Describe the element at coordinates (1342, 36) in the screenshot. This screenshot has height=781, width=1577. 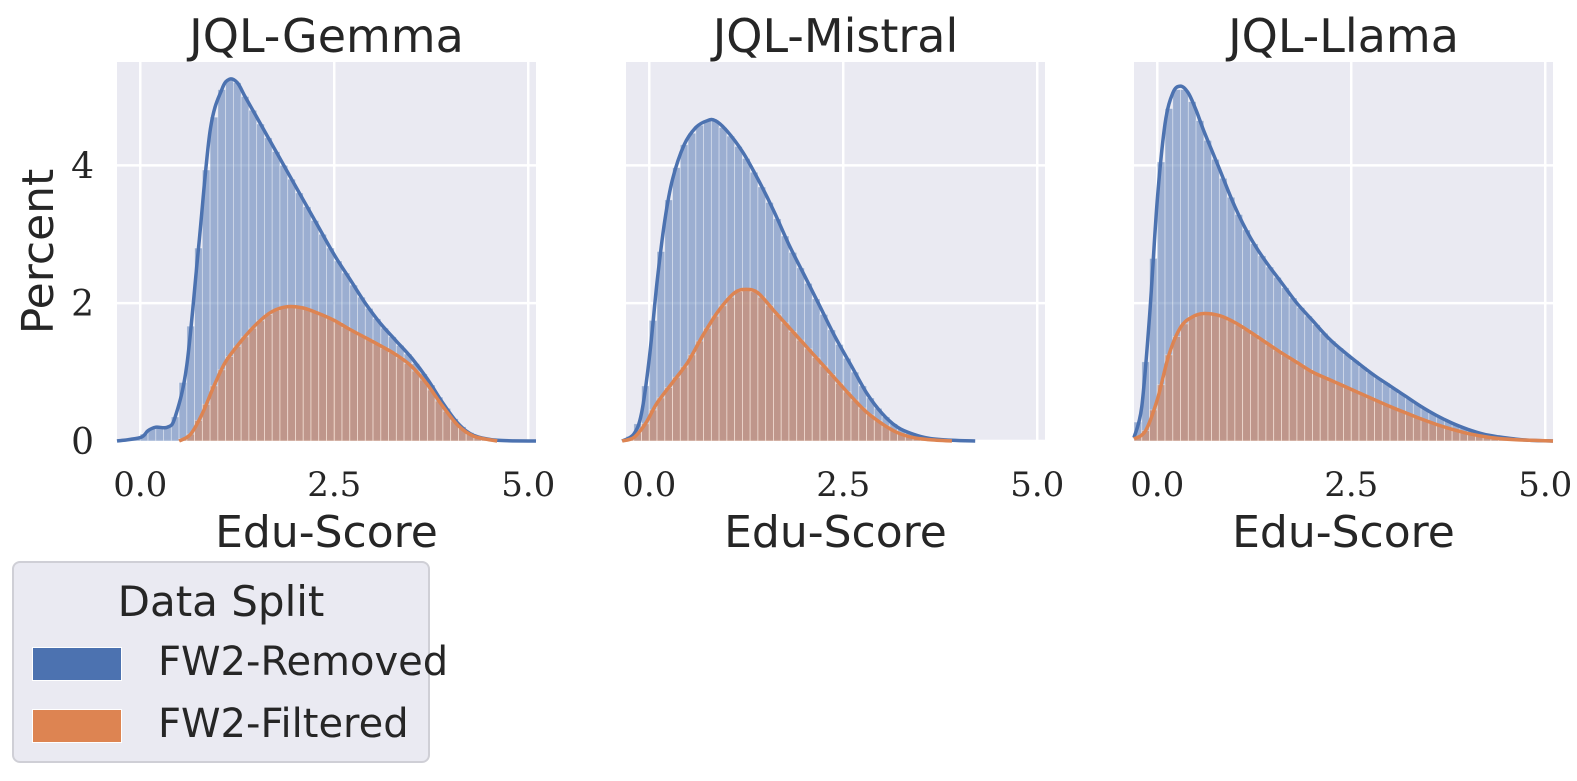
I see `panel-title: JQL-Llama` at that location.